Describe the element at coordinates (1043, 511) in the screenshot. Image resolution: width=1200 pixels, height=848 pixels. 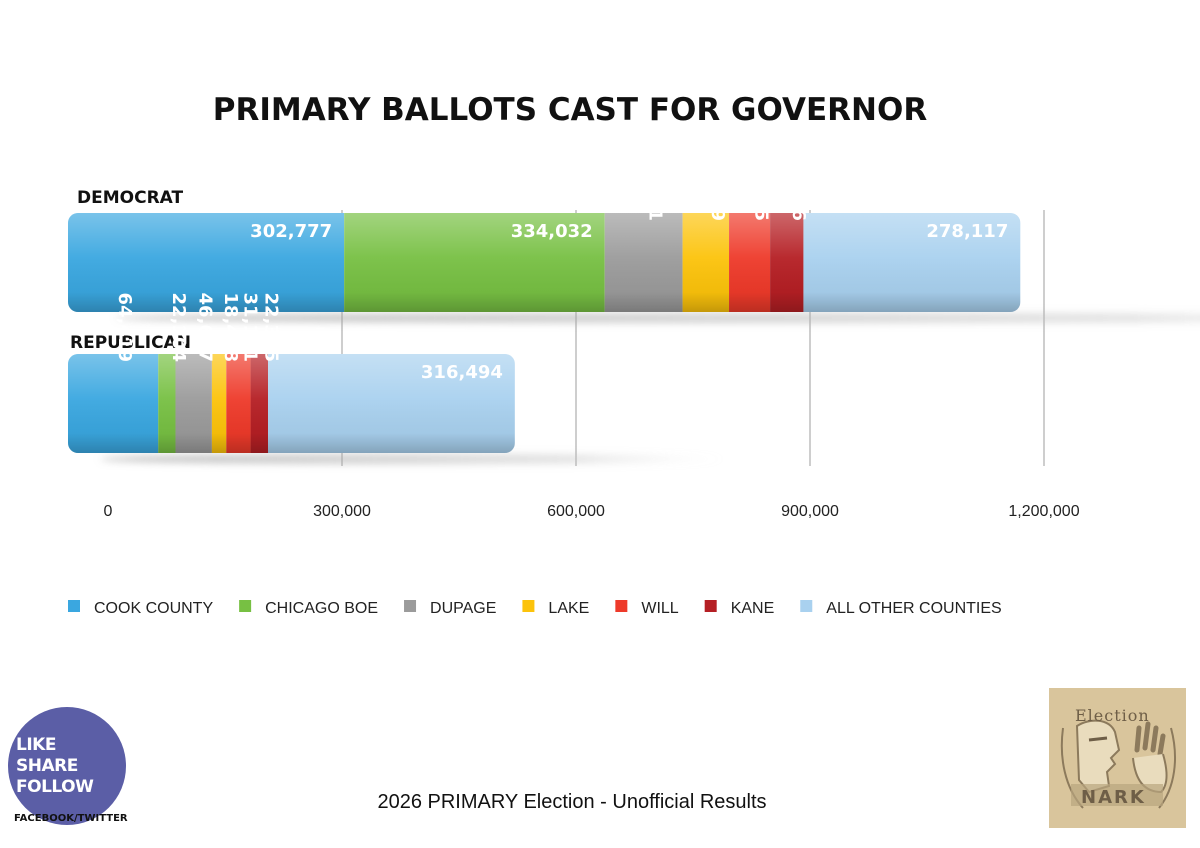
I see `x-tick-label: 1,200,000` at that location.